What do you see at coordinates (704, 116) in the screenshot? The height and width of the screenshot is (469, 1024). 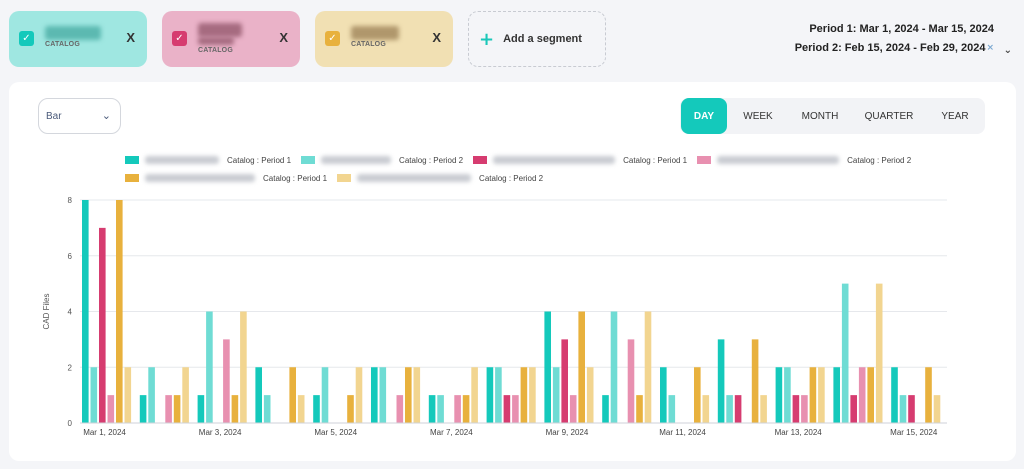 I see `tab-day: DAY` at bounding box center [704, 116].